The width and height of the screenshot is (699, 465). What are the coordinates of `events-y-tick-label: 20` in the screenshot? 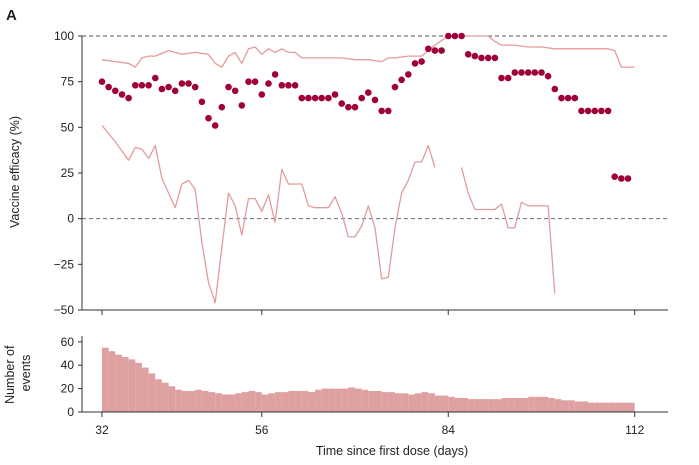 It's located at (68, 389).